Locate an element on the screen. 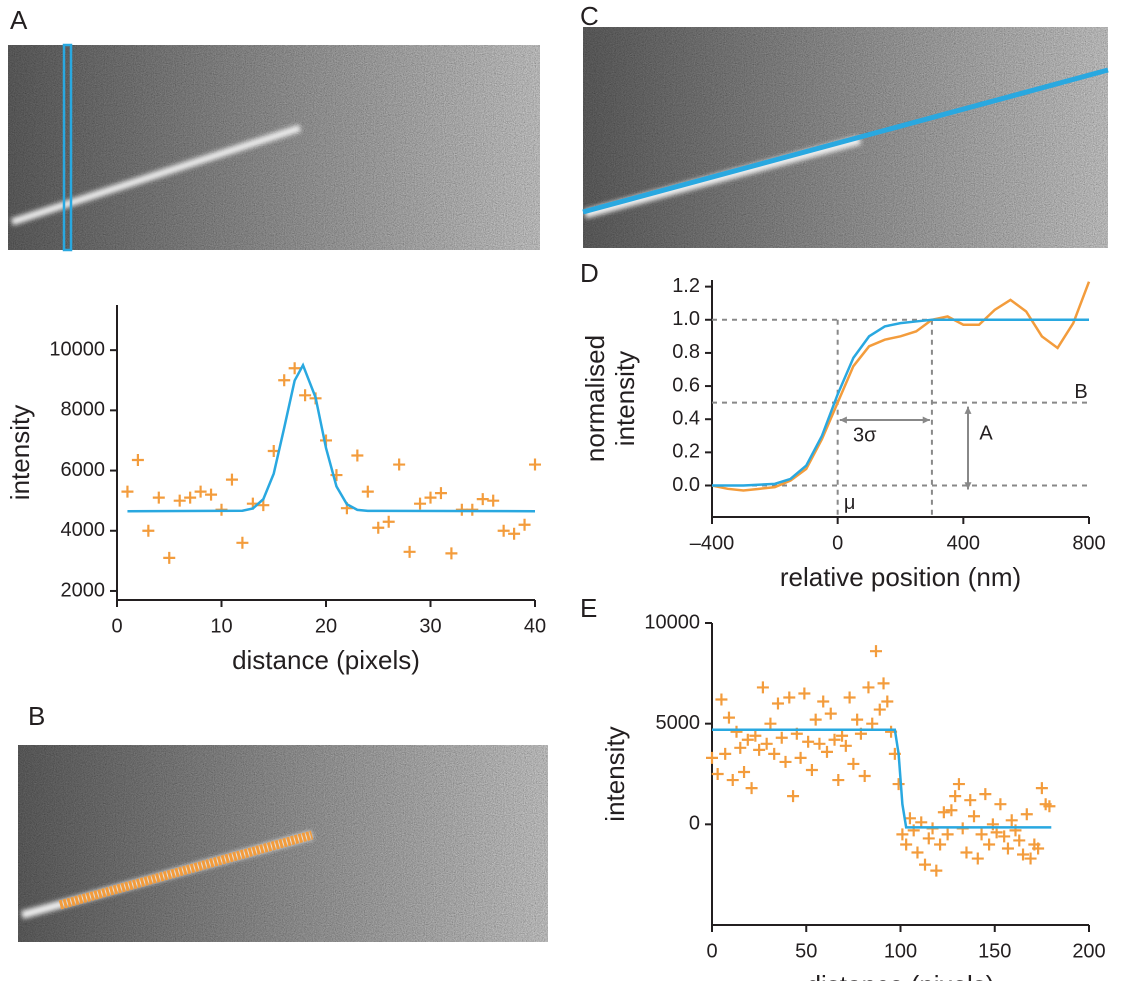  y-tick-label: 1.0 is located at coordinates (686, 319).